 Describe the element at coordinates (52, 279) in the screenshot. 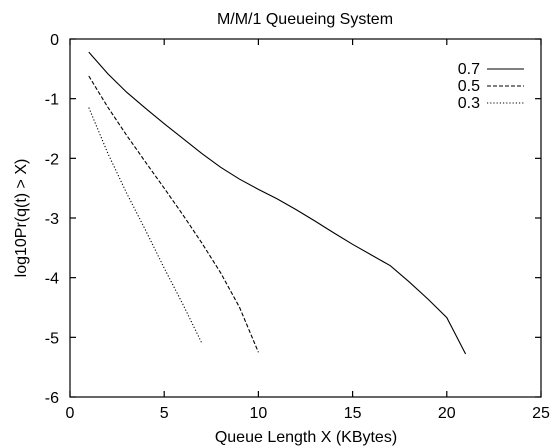

I see `y-tick-label: -4` at that location.